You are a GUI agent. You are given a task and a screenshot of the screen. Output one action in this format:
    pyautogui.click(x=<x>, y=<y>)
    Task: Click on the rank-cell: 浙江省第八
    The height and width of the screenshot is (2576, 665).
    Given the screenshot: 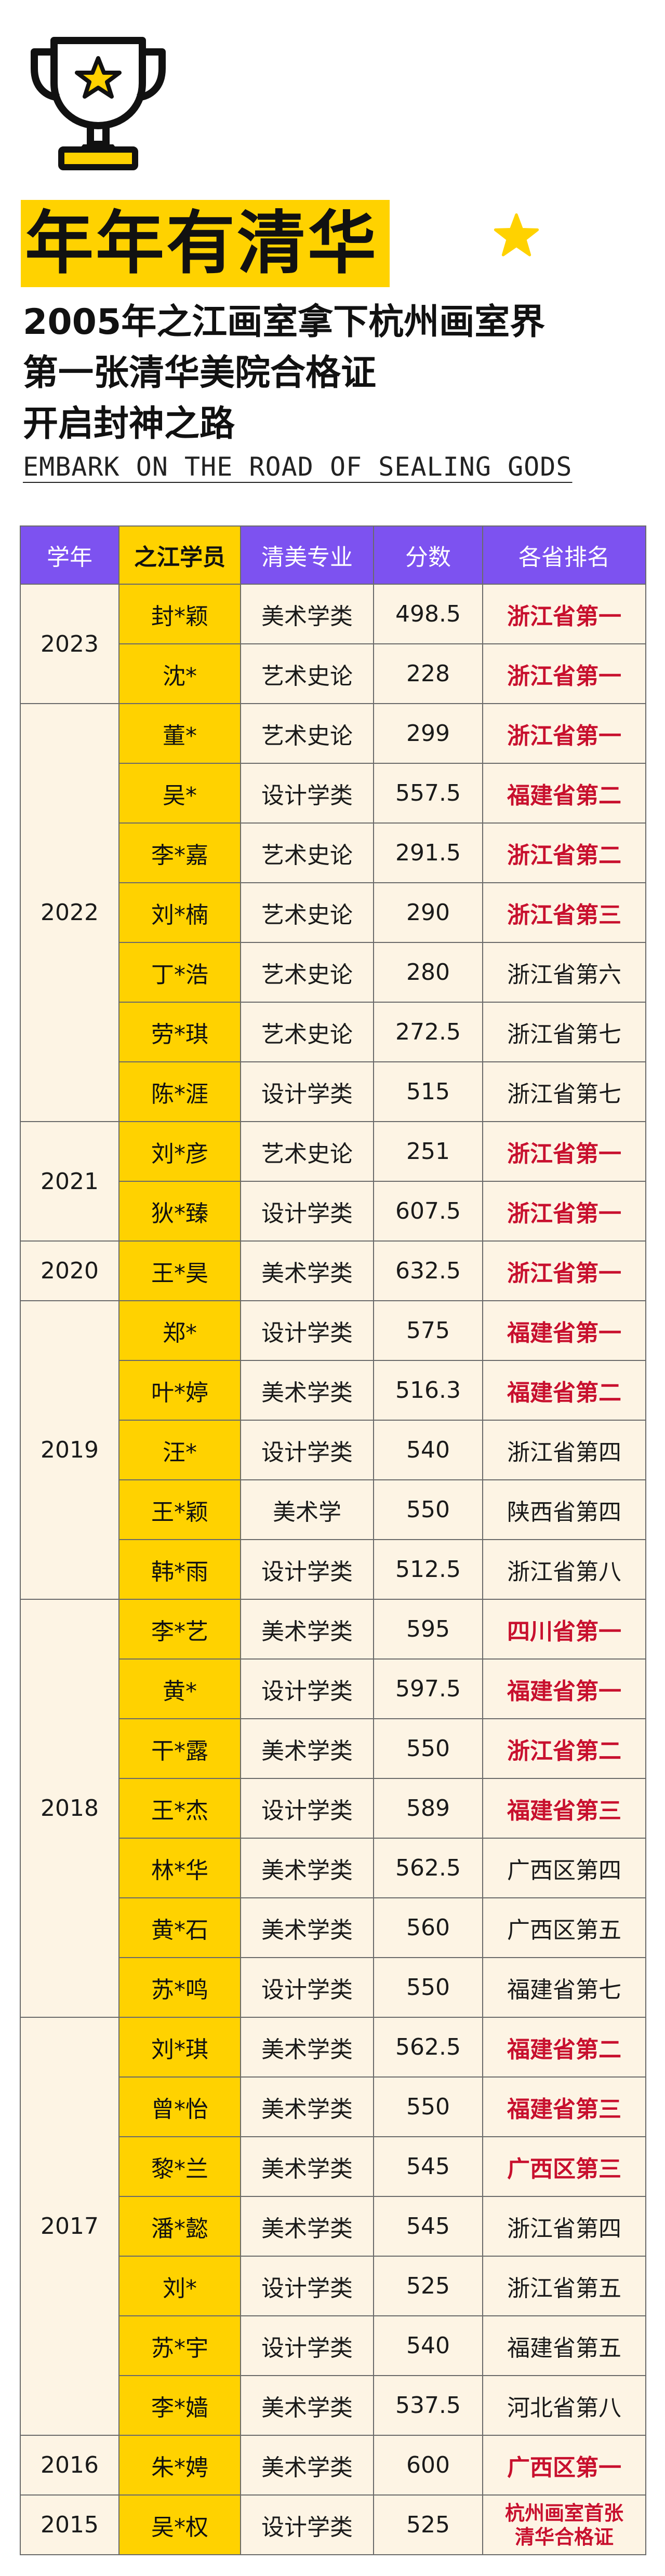 What is the action you would take?
    pyautogui.click(x=564, y=1569)
    